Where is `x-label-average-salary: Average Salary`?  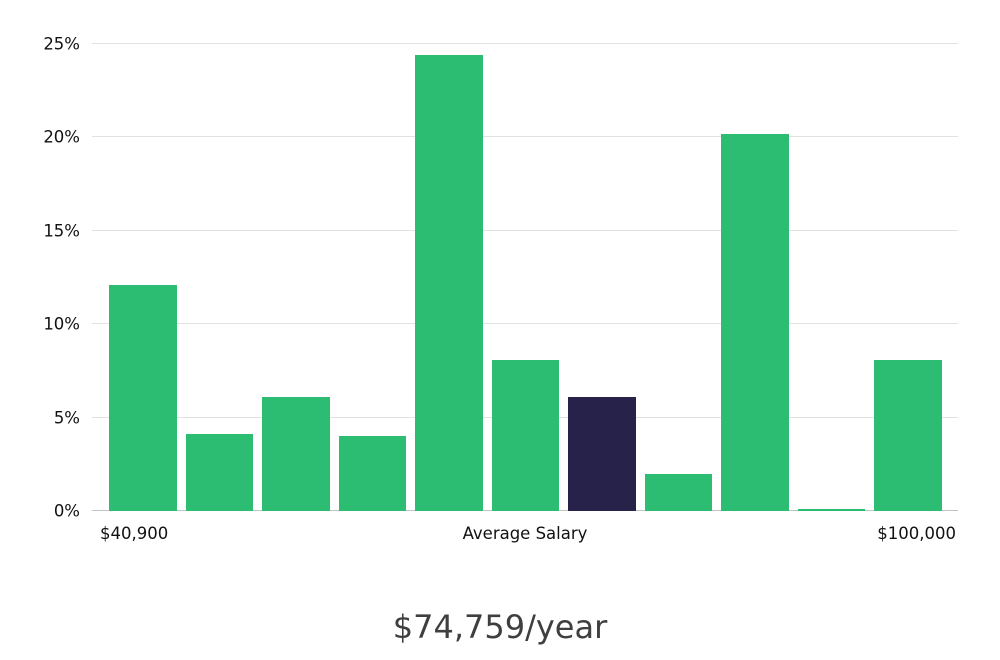 x-label-average-salary: Average Salary is located at coordinates (525, 533).